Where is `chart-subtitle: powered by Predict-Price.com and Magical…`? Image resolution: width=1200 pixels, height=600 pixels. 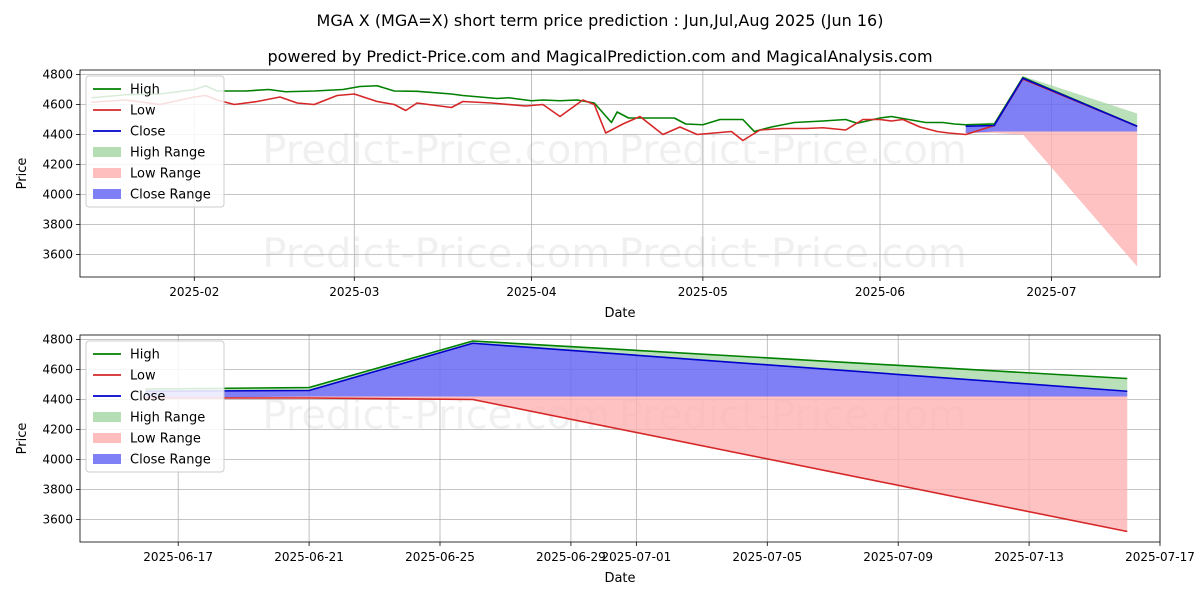
chart-subtitle: powered by Predict-Price.com and Magical… is located at coordinates (599, 56).